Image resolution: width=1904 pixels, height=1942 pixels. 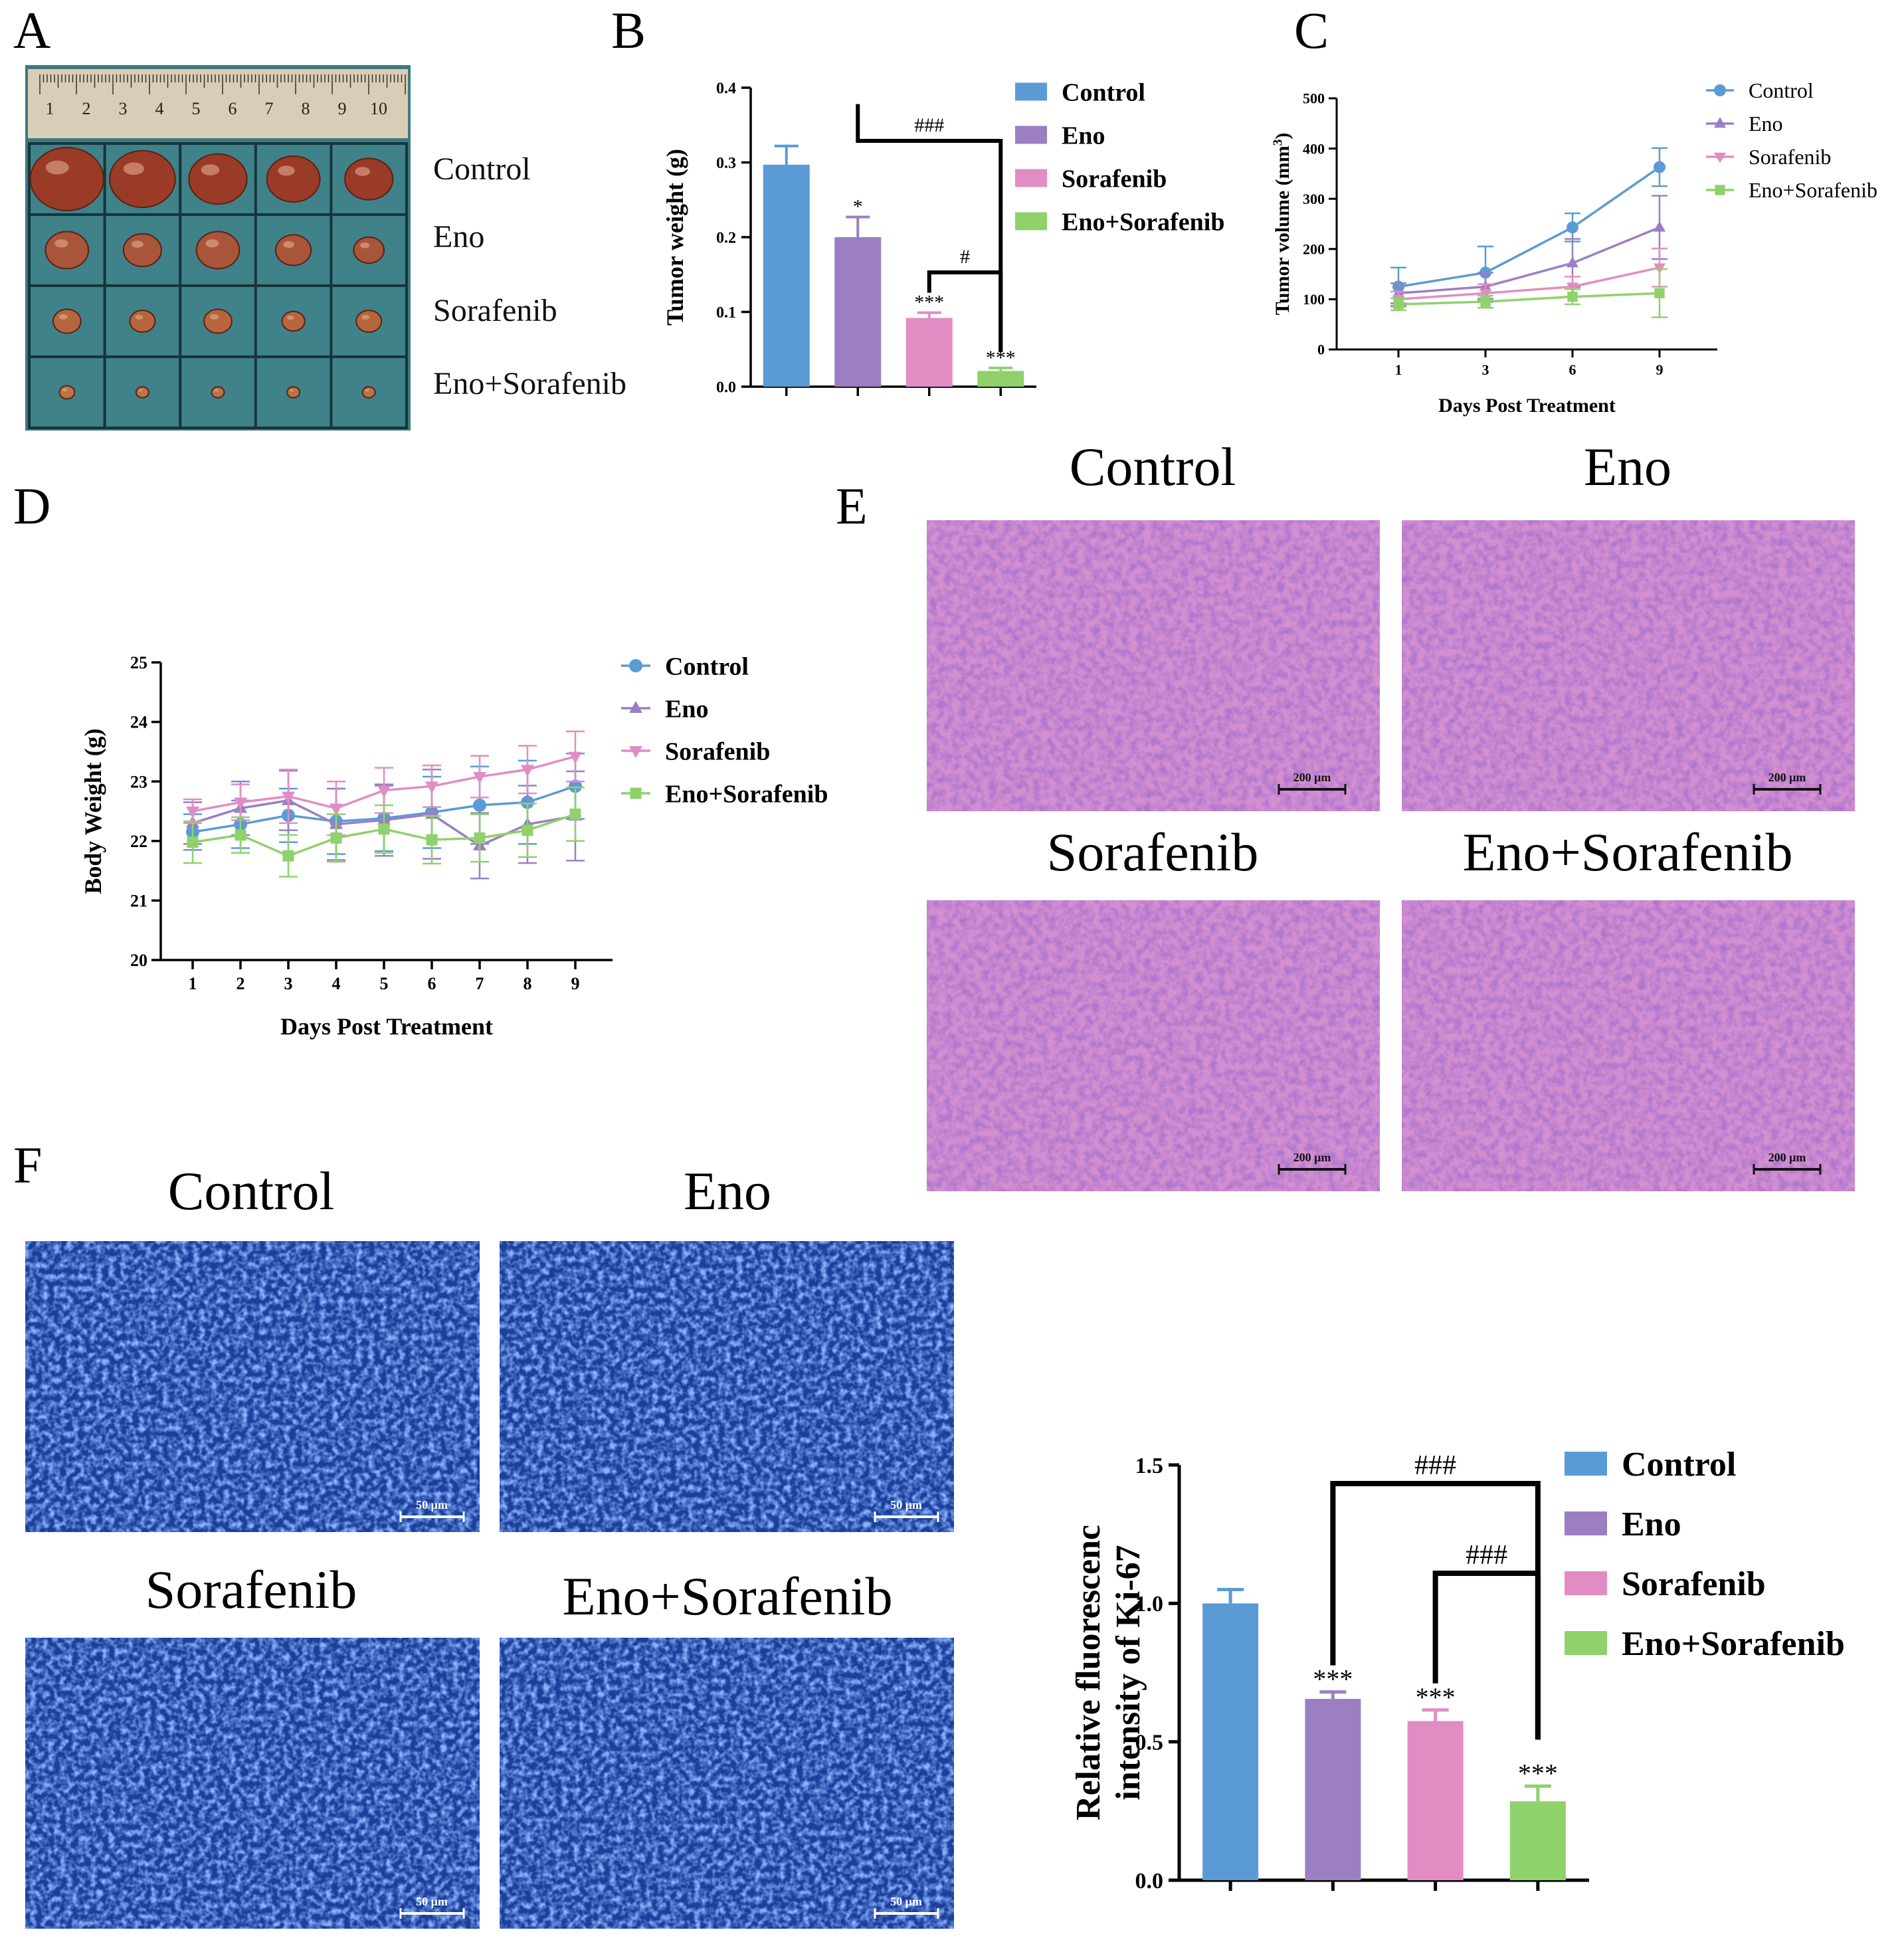 I want to click on ruler-number: 5, so click(x=196, y=108).